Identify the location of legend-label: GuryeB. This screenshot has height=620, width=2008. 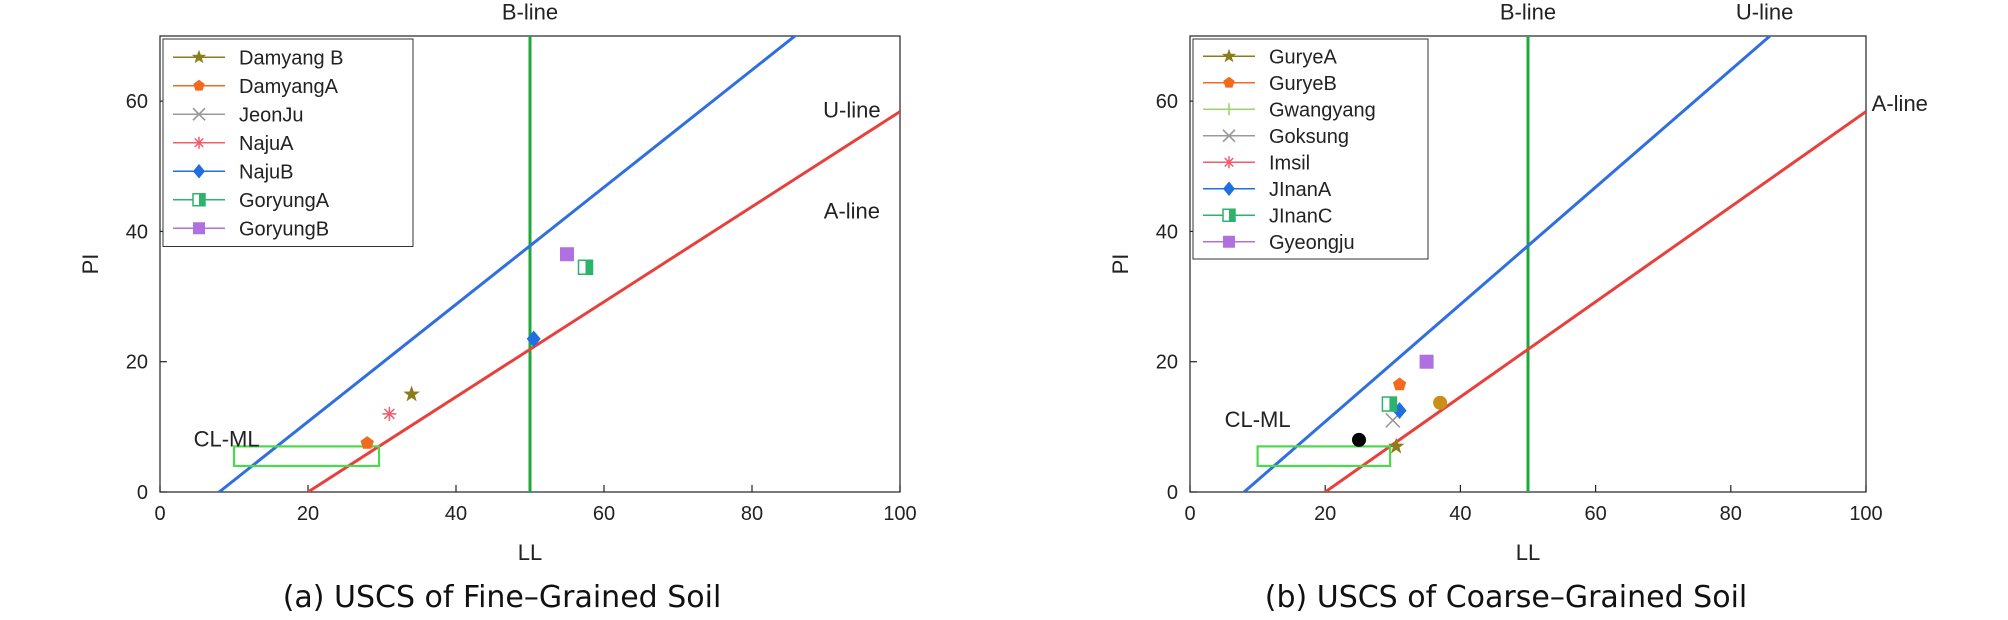
(1303, 84).